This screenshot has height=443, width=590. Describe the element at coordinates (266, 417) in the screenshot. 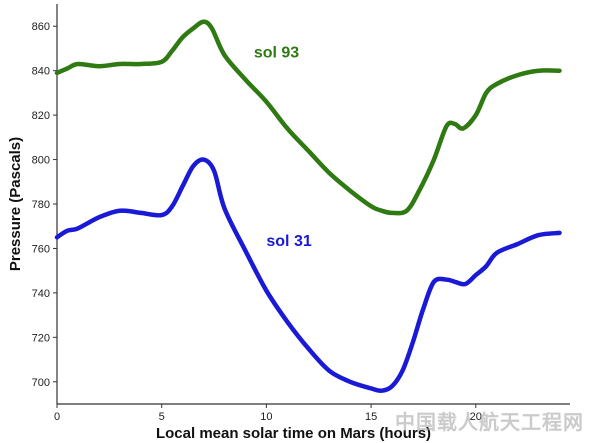

I see `x-tick-label: 10` at that location.